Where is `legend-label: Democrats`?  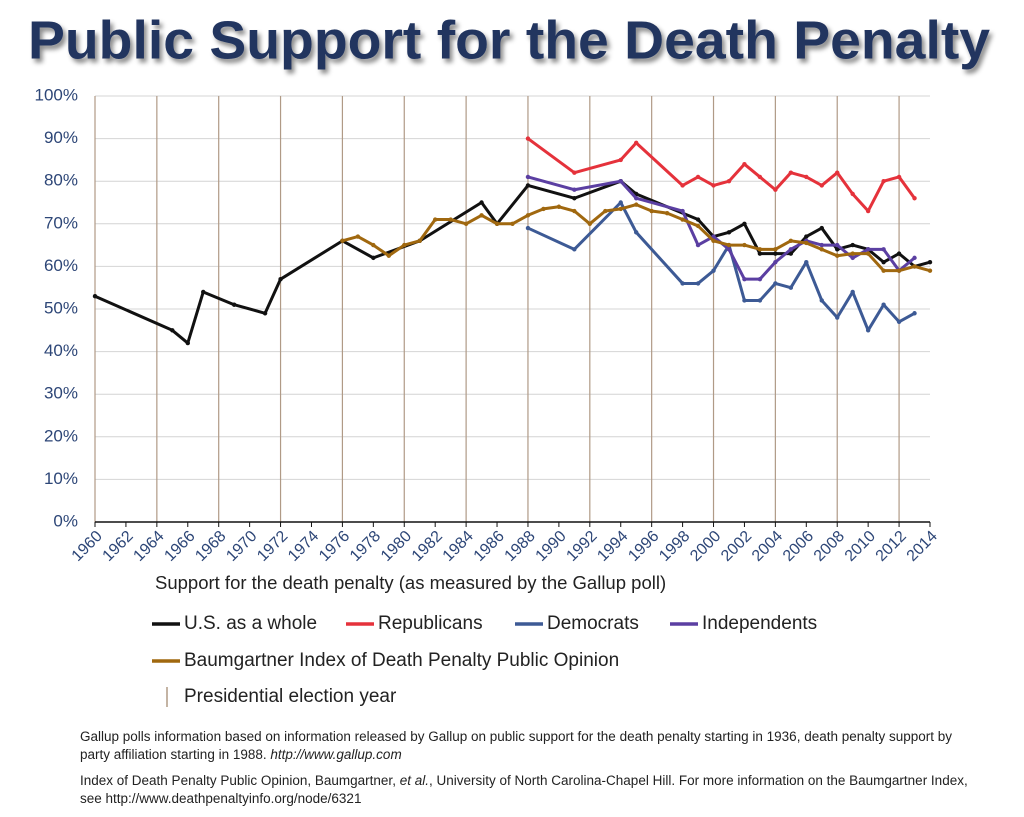 legend-label: Democrats is located at coordinates (593, 623).